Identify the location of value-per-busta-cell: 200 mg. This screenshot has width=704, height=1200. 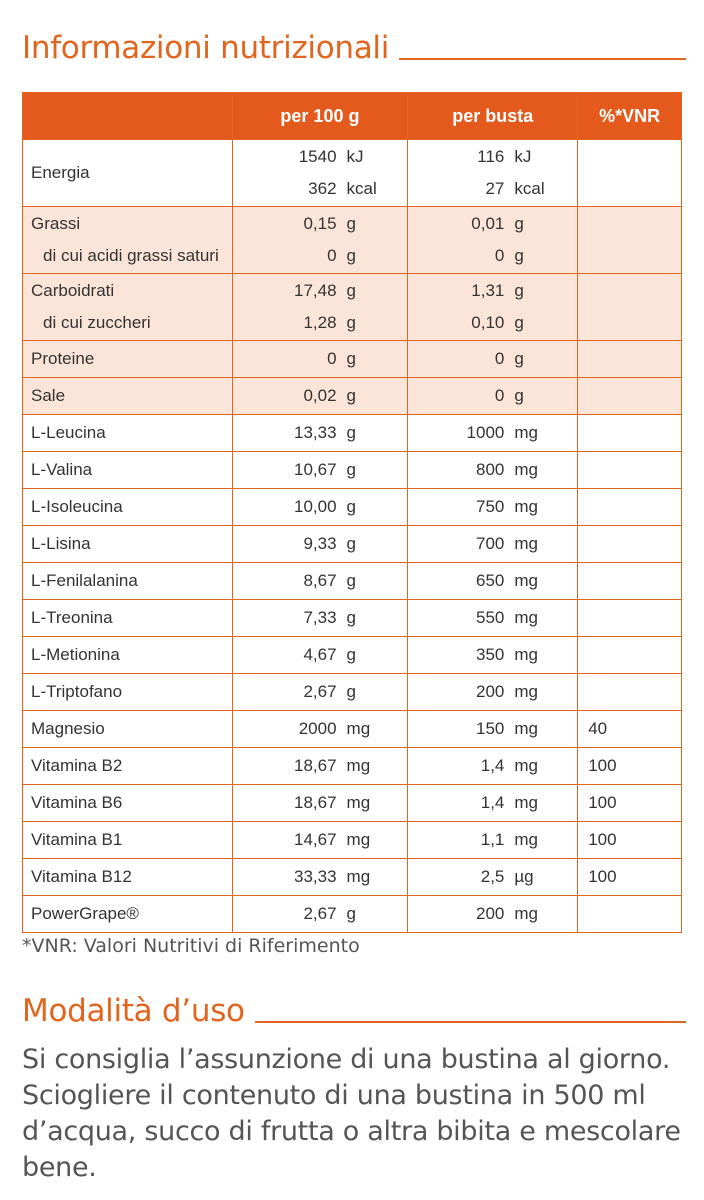
(493, 914).